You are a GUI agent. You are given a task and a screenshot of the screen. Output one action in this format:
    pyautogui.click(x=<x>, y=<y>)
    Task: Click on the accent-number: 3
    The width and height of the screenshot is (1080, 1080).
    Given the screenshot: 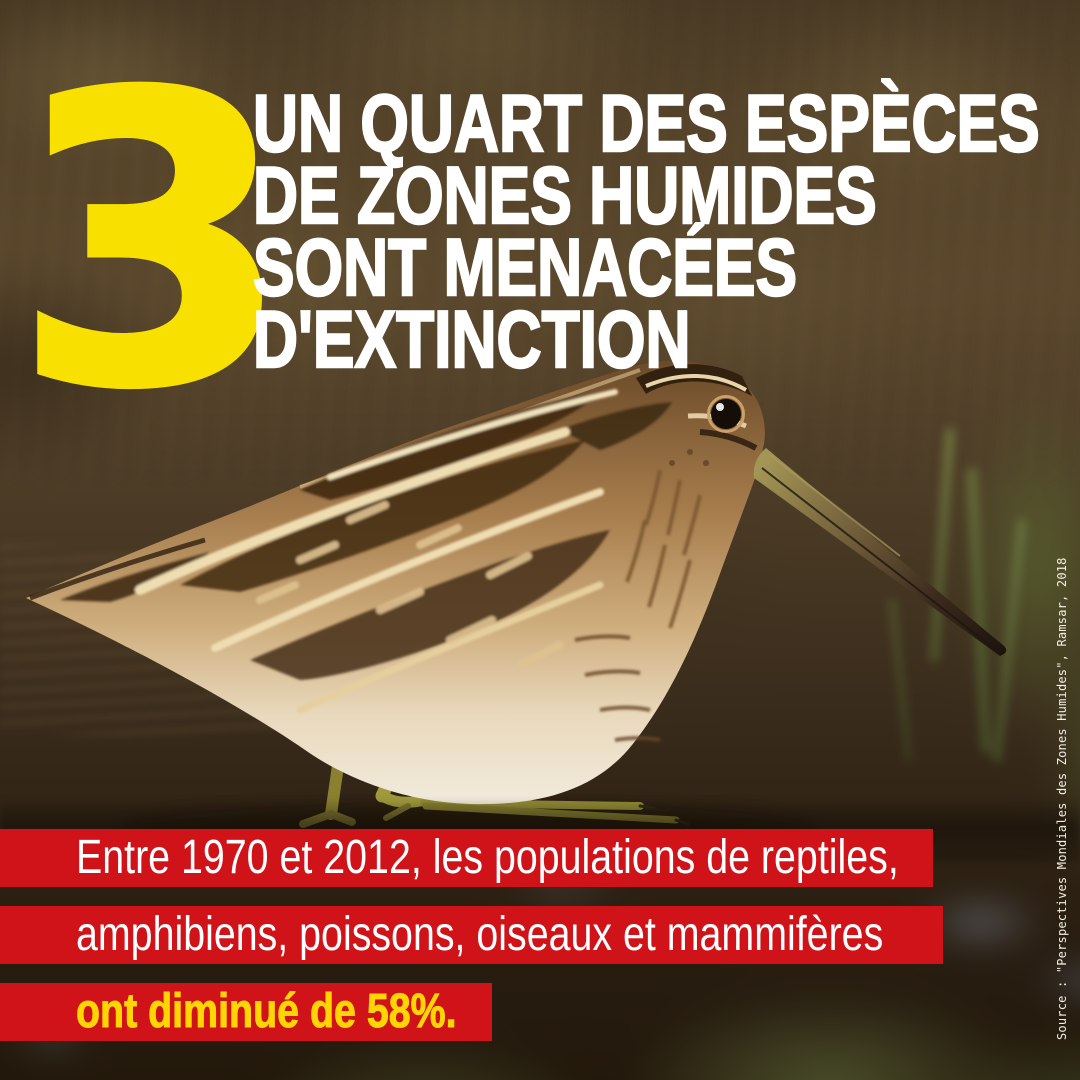 What is the action you would take?
    pyautogui.click(x=151, y=243)
    